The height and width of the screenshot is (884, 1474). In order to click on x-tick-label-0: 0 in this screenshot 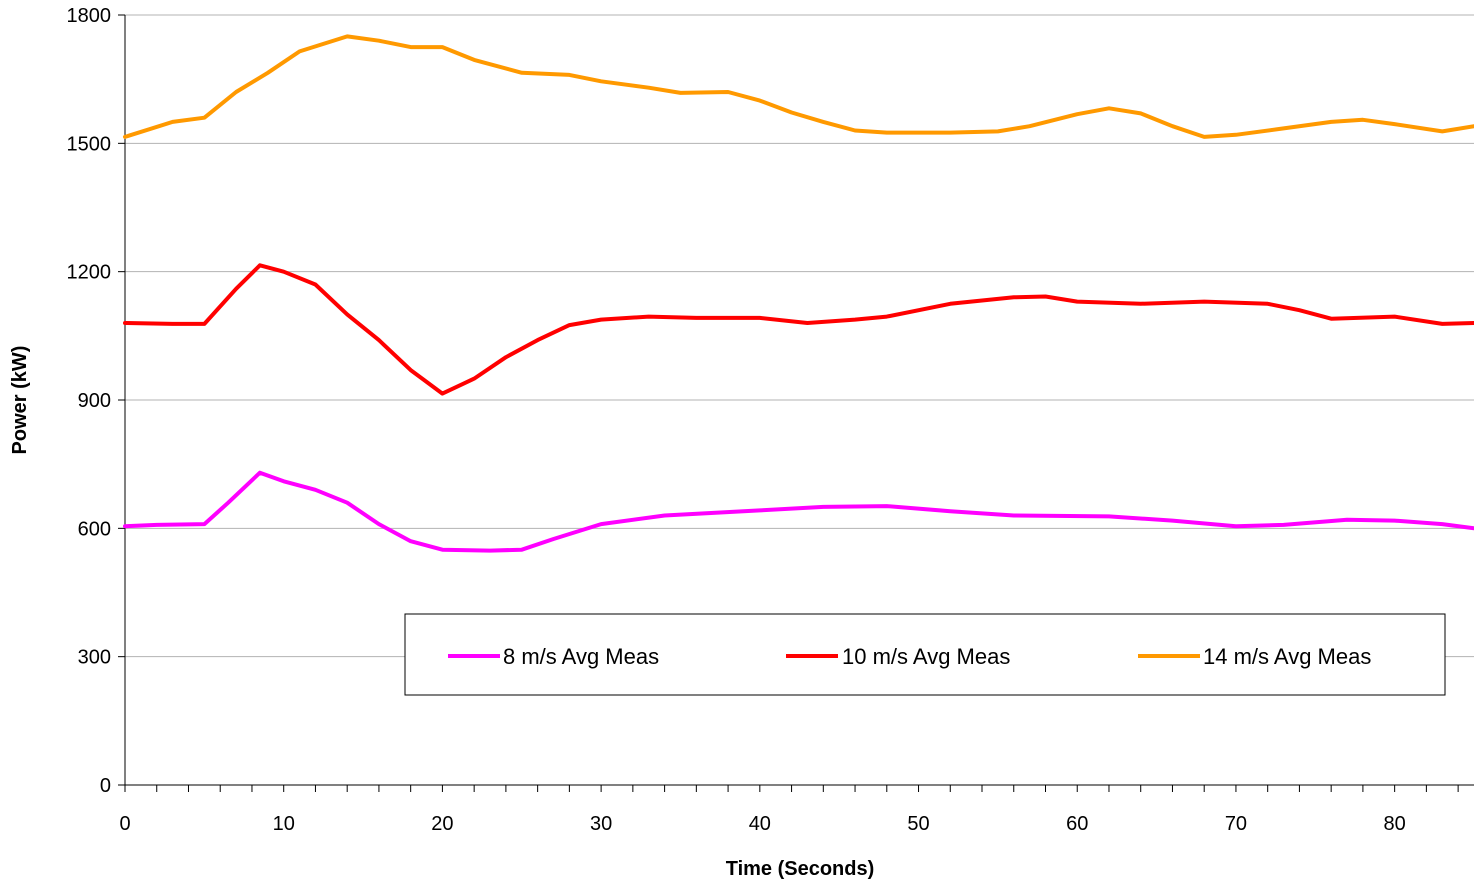, I will do `click(124, 824)`.